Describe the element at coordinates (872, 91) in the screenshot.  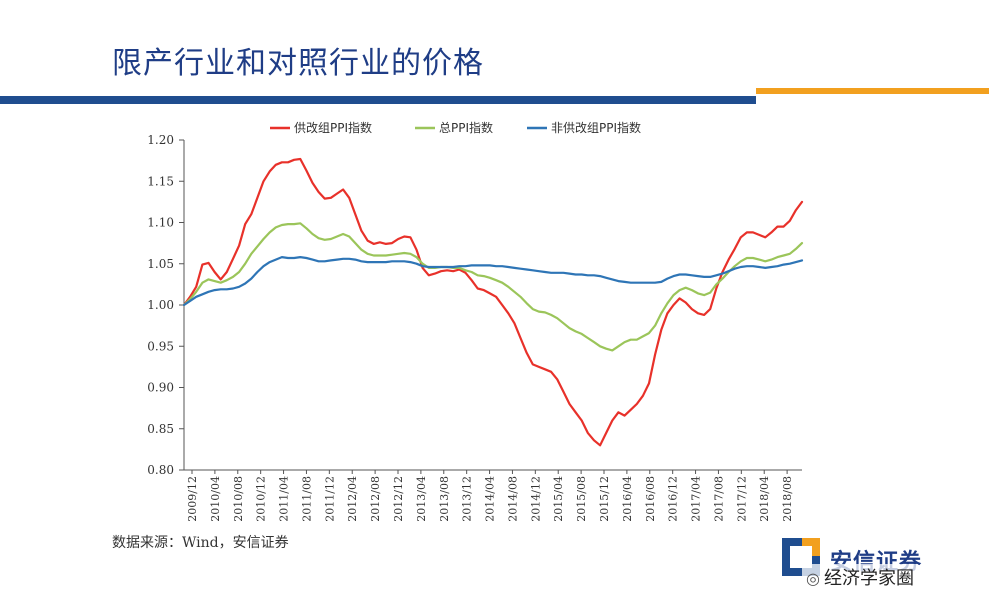
I see `title-underline-orange` at that location.